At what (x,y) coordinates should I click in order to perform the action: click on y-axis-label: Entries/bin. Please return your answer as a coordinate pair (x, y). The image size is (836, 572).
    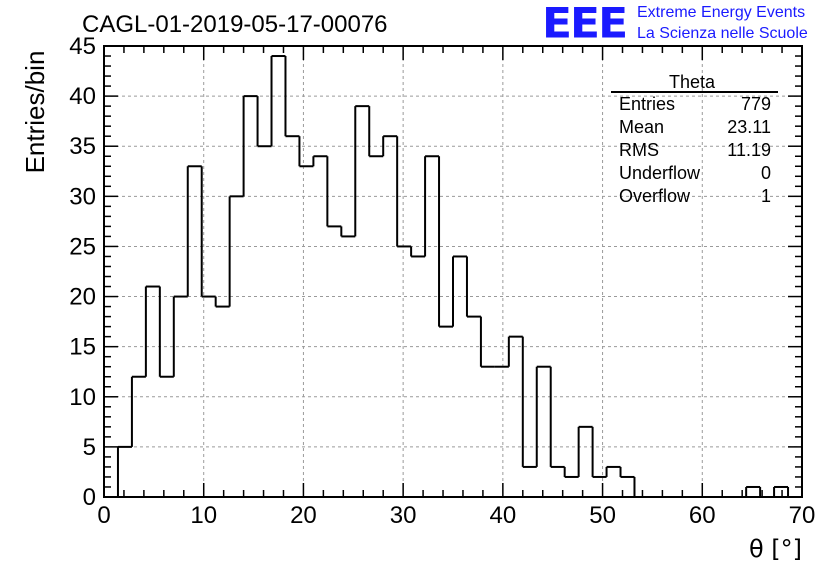
    Looking at the image, I should click on (35, 112).